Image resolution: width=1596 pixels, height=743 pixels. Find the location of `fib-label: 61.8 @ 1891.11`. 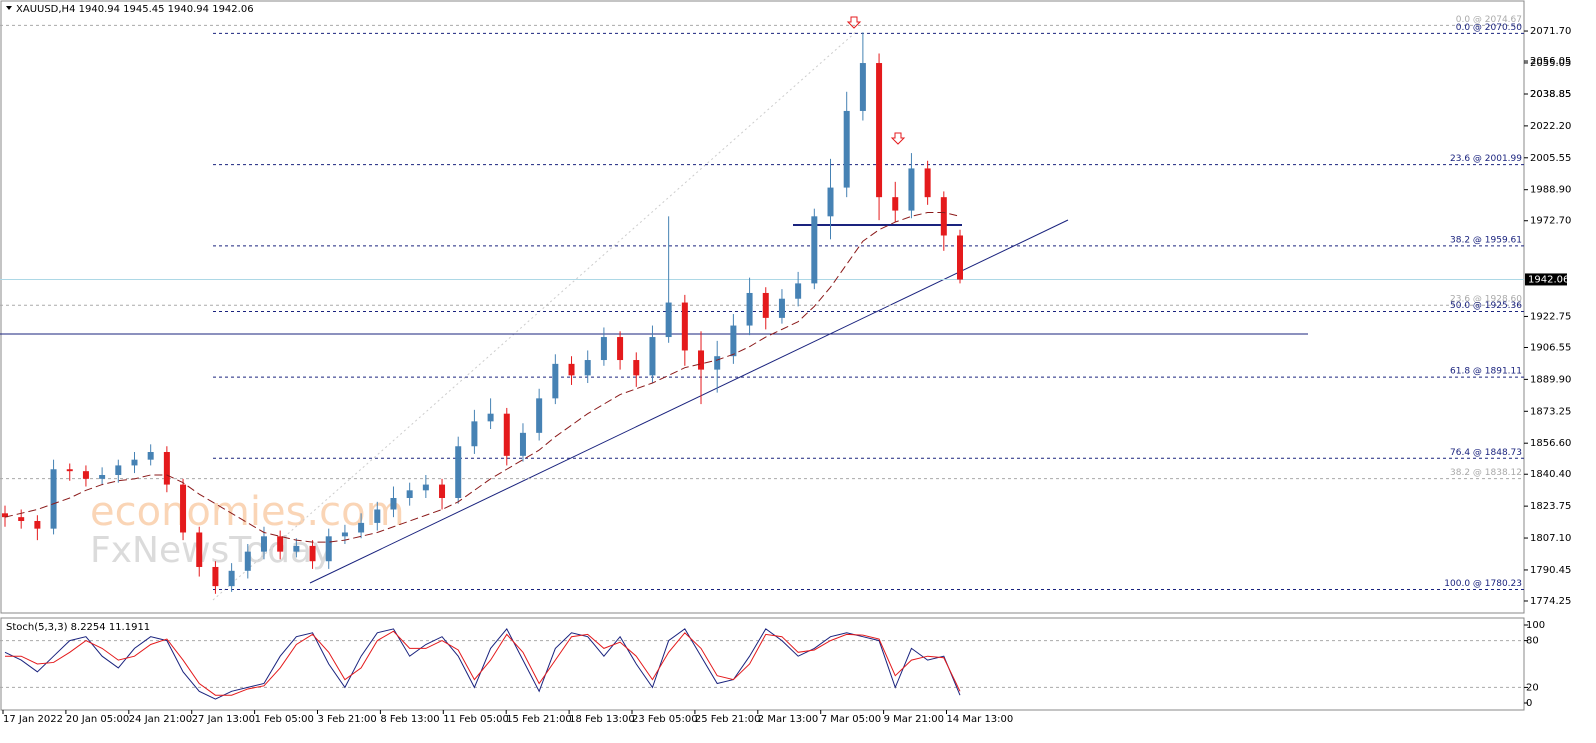

fib-label: 61.8 @ 1891.11 is located at coordinates (1486, 372).